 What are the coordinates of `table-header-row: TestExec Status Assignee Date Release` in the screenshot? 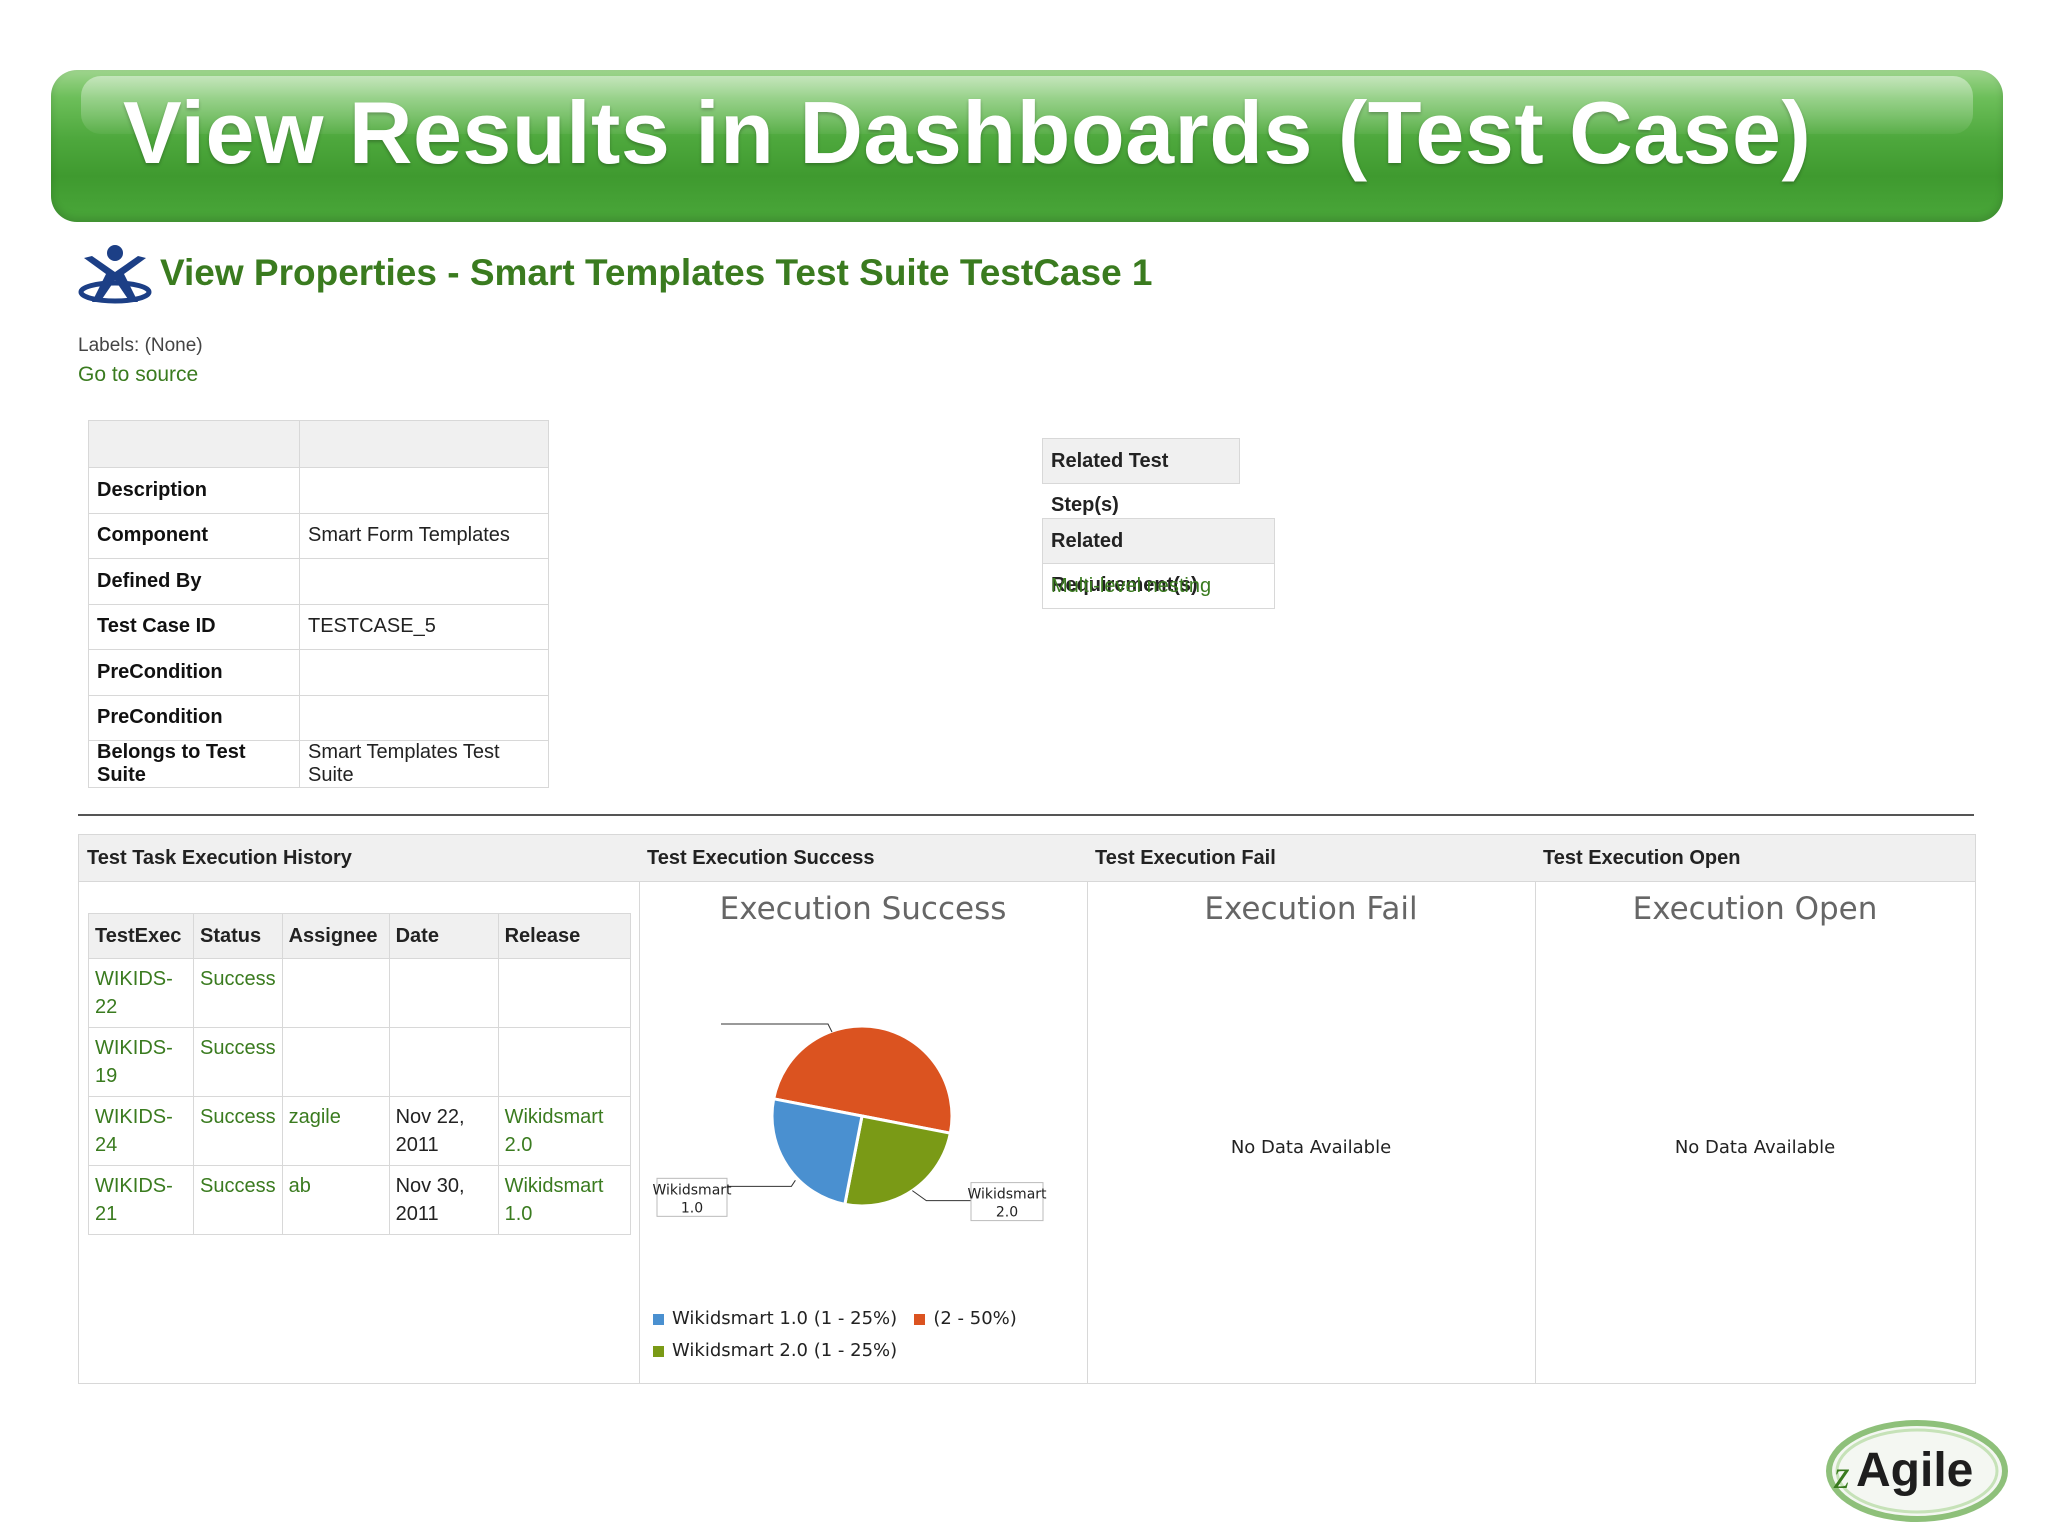 It's located at (360, 936).